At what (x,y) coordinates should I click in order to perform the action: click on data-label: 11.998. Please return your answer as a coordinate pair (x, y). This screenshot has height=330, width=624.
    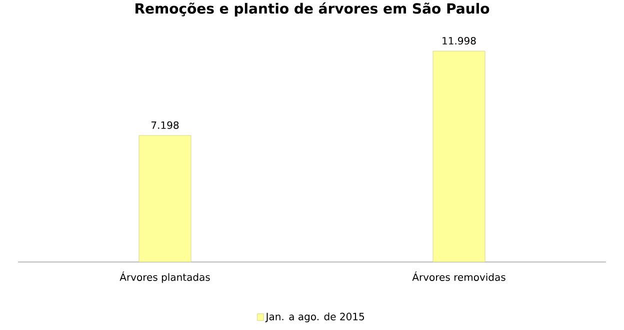
    Looking at the image, I should click on (459, 40).